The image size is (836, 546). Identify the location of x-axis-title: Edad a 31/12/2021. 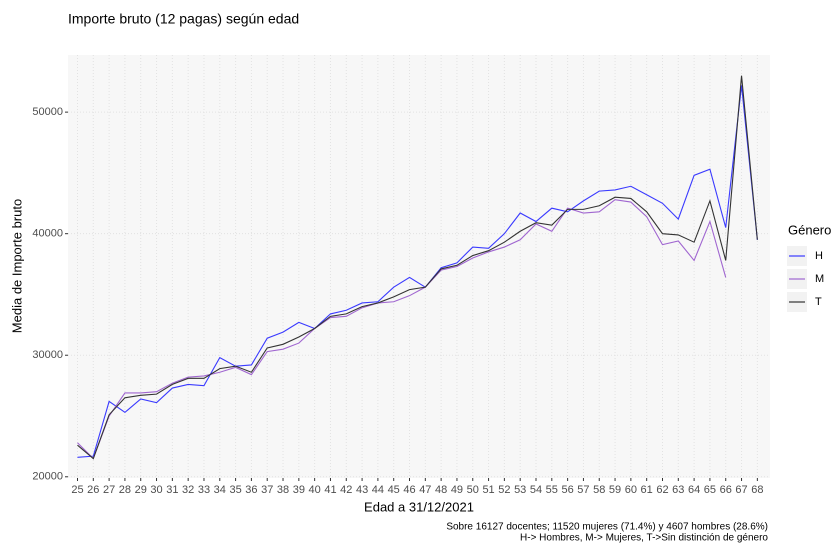
(419, 506).